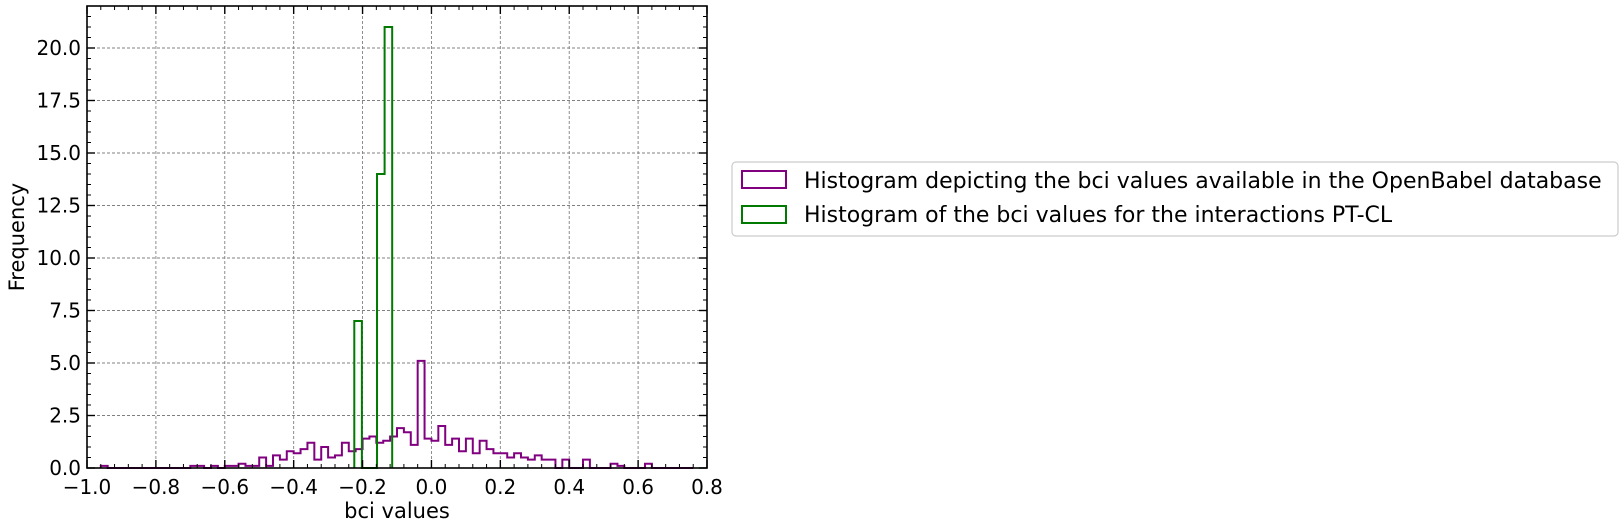 This screenshot has height=528, width=1624. I want to click on x-tick-label: 0.2, so click(500, 487).